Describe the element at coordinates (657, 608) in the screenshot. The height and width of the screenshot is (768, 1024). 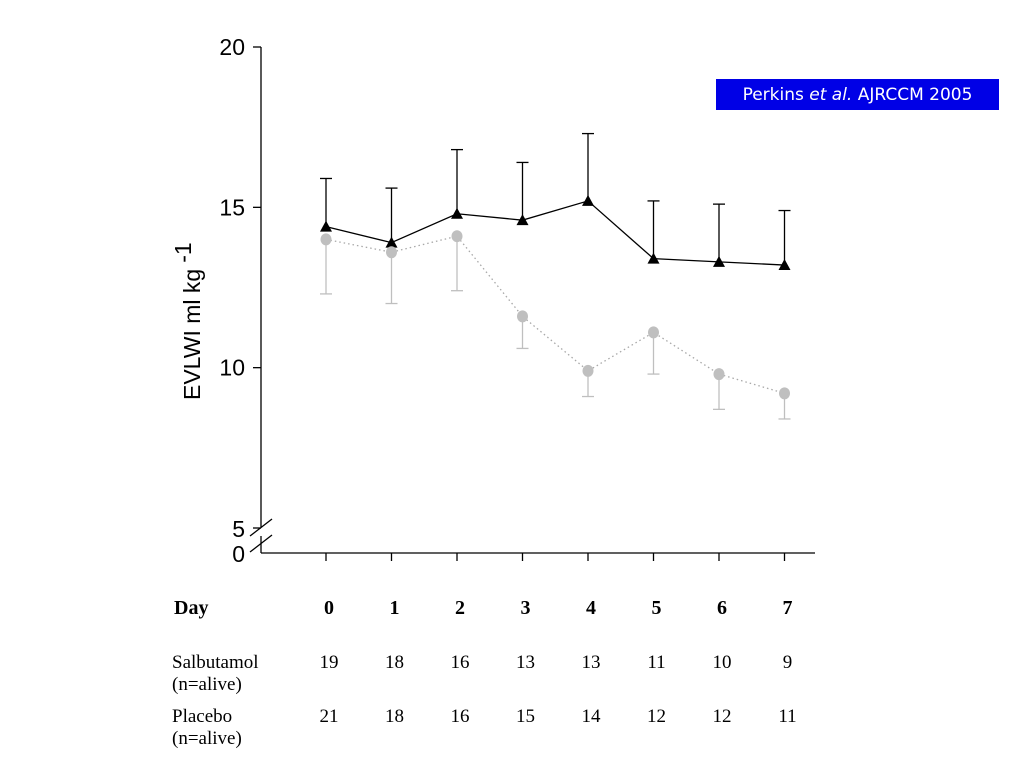
I see `table-day-header: 5` at that location.